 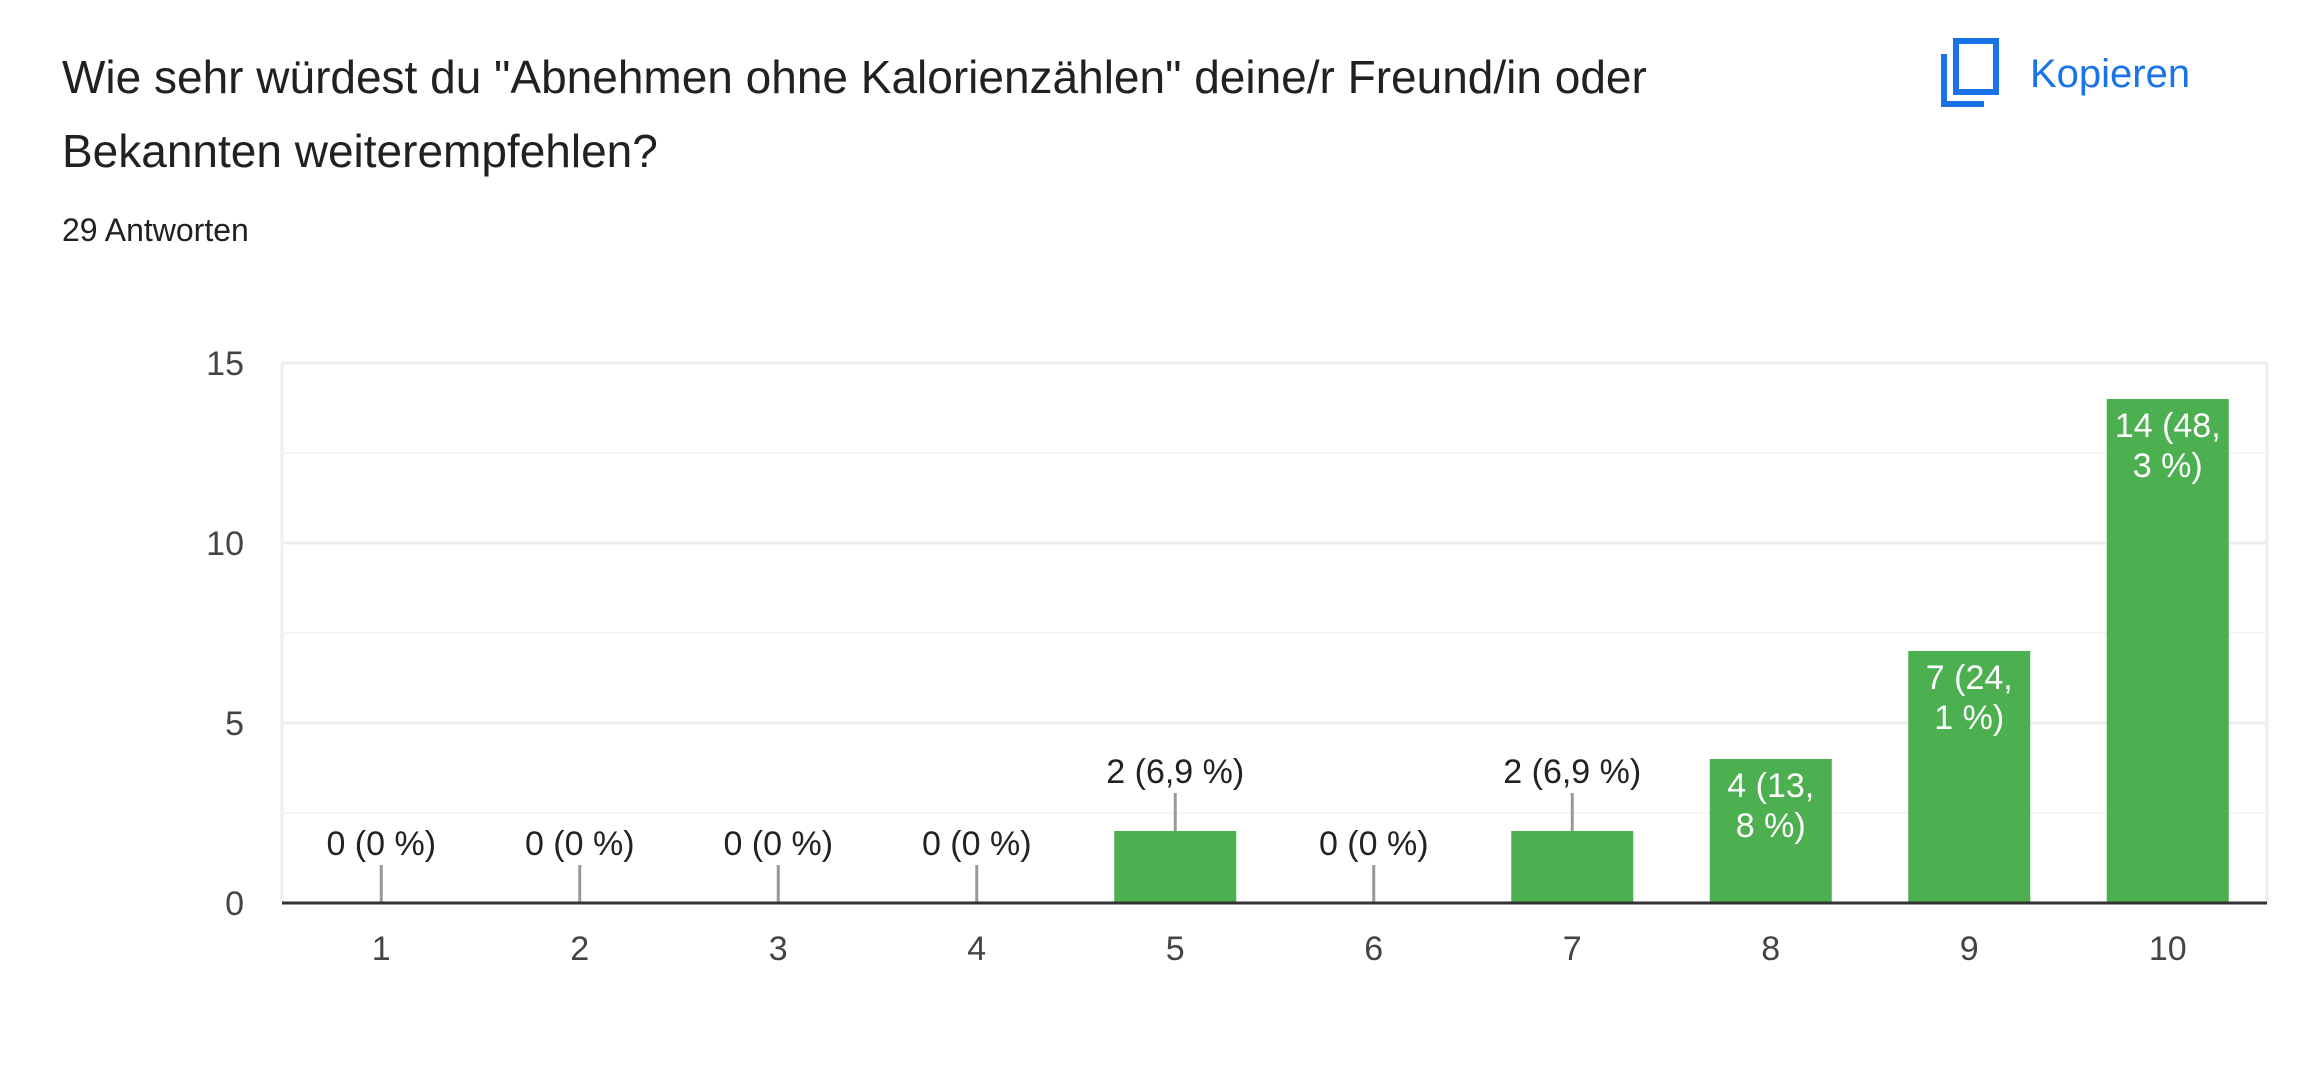 What do you see at coordinates (778, 949) in the screenshot?
I see `x-tick-label: 3` at bounding box center [778, 949].